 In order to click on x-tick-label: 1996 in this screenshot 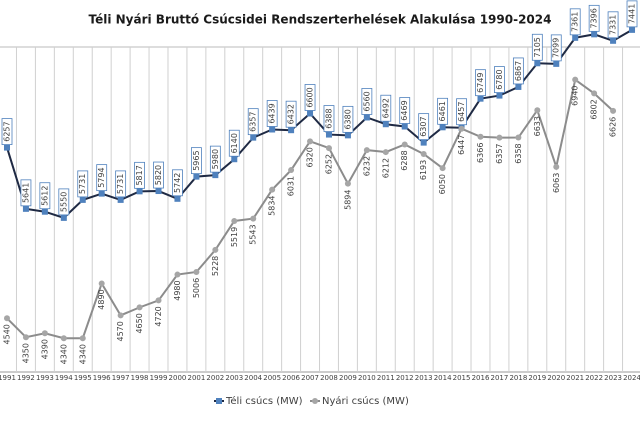, I will do `click(102, 378)`.